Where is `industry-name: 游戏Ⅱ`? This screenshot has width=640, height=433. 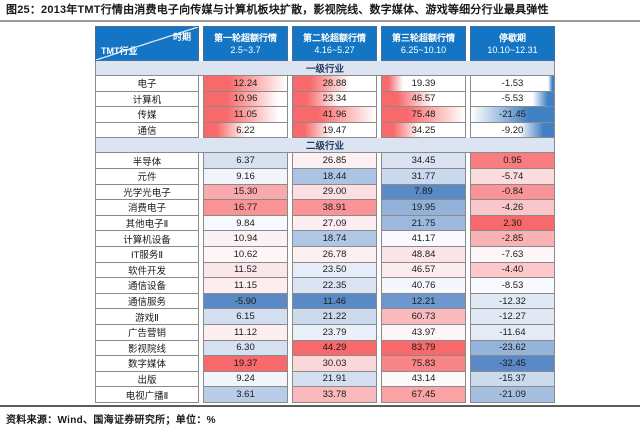 industry-name: 游戏Ⅱ is located at coordinates (147, 317).